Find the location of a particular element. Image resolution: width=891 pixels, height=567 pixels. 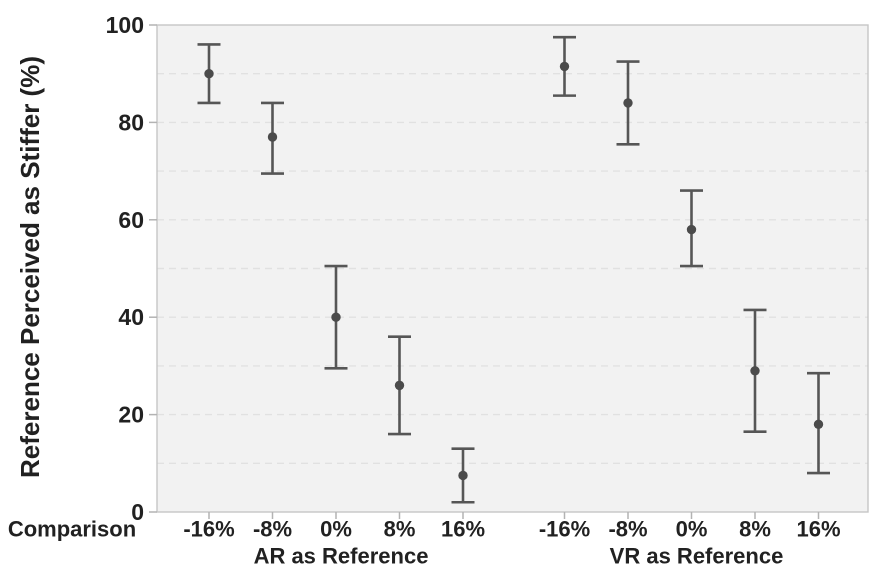

y-tick-label: 100 is located at coordinates (125, 25).